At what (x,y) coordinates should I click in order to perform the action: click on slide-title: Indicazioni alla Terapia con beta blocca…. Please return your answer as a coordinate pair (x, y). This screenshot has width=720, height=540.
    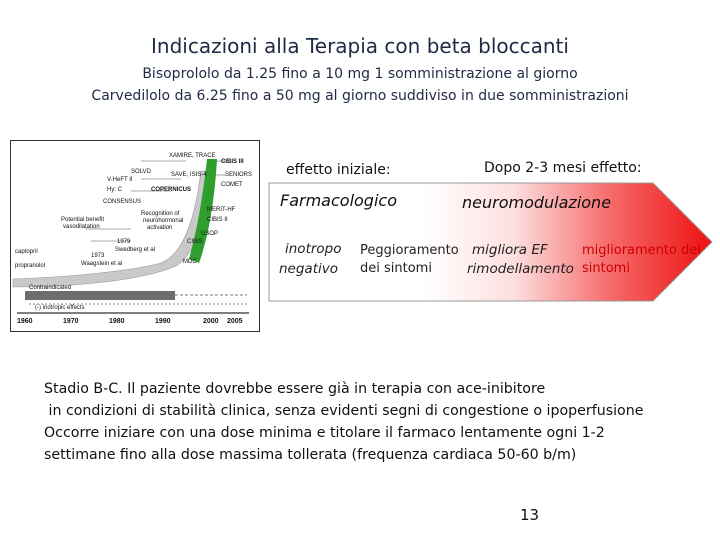
    Looking at the image, I should click on (360, 46).